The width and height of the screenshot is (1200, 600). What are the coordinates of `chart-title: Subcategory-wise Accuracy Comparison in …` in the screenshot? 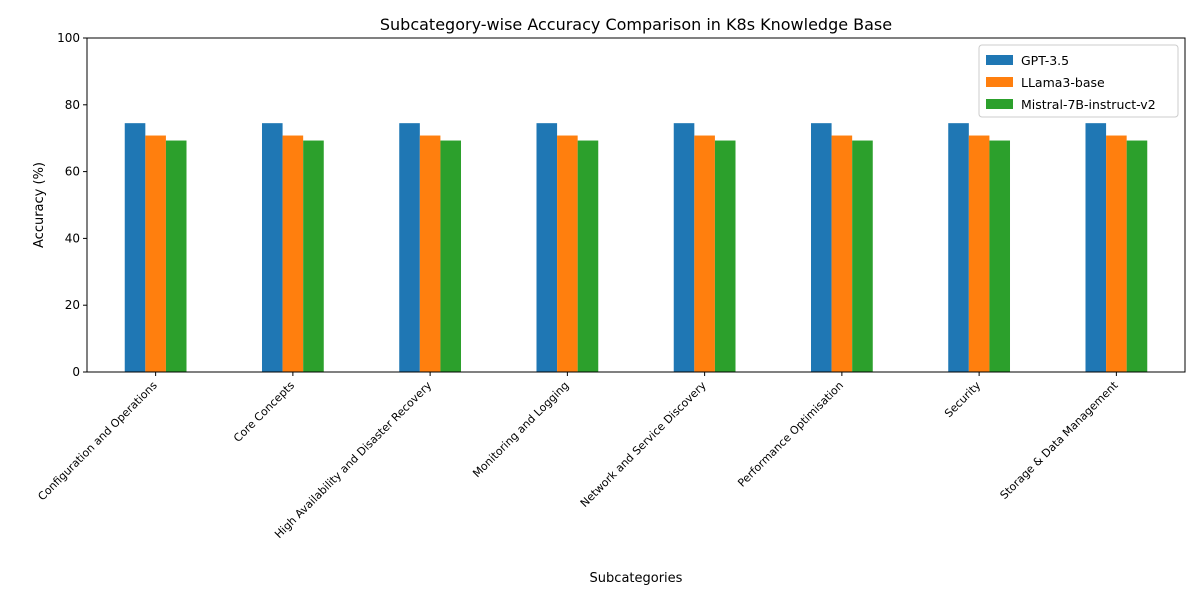 It's located at (636, 24).